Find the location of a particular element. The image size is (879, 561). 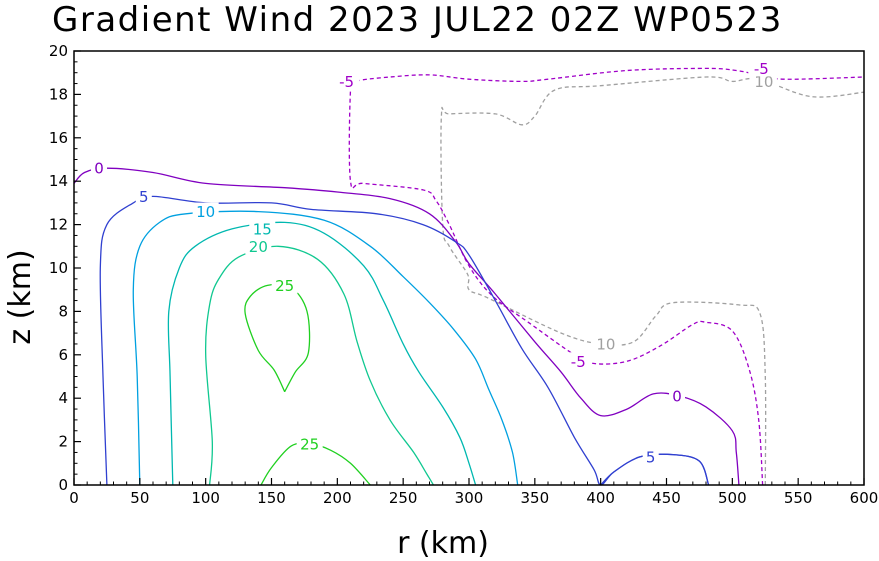

x-axis: 0 50 100 150 200 250 300 350 400 450 500 550 600 is located at coordinates (473, 492).